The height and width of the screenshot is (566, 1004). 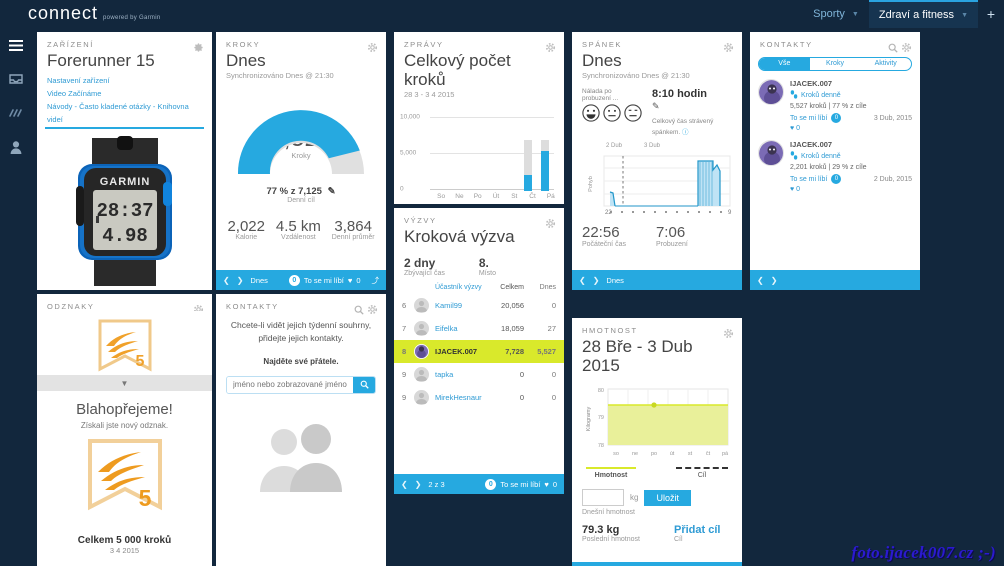 I want to click on device-video-link: Video Začínáme, so click(x=74, y=94).